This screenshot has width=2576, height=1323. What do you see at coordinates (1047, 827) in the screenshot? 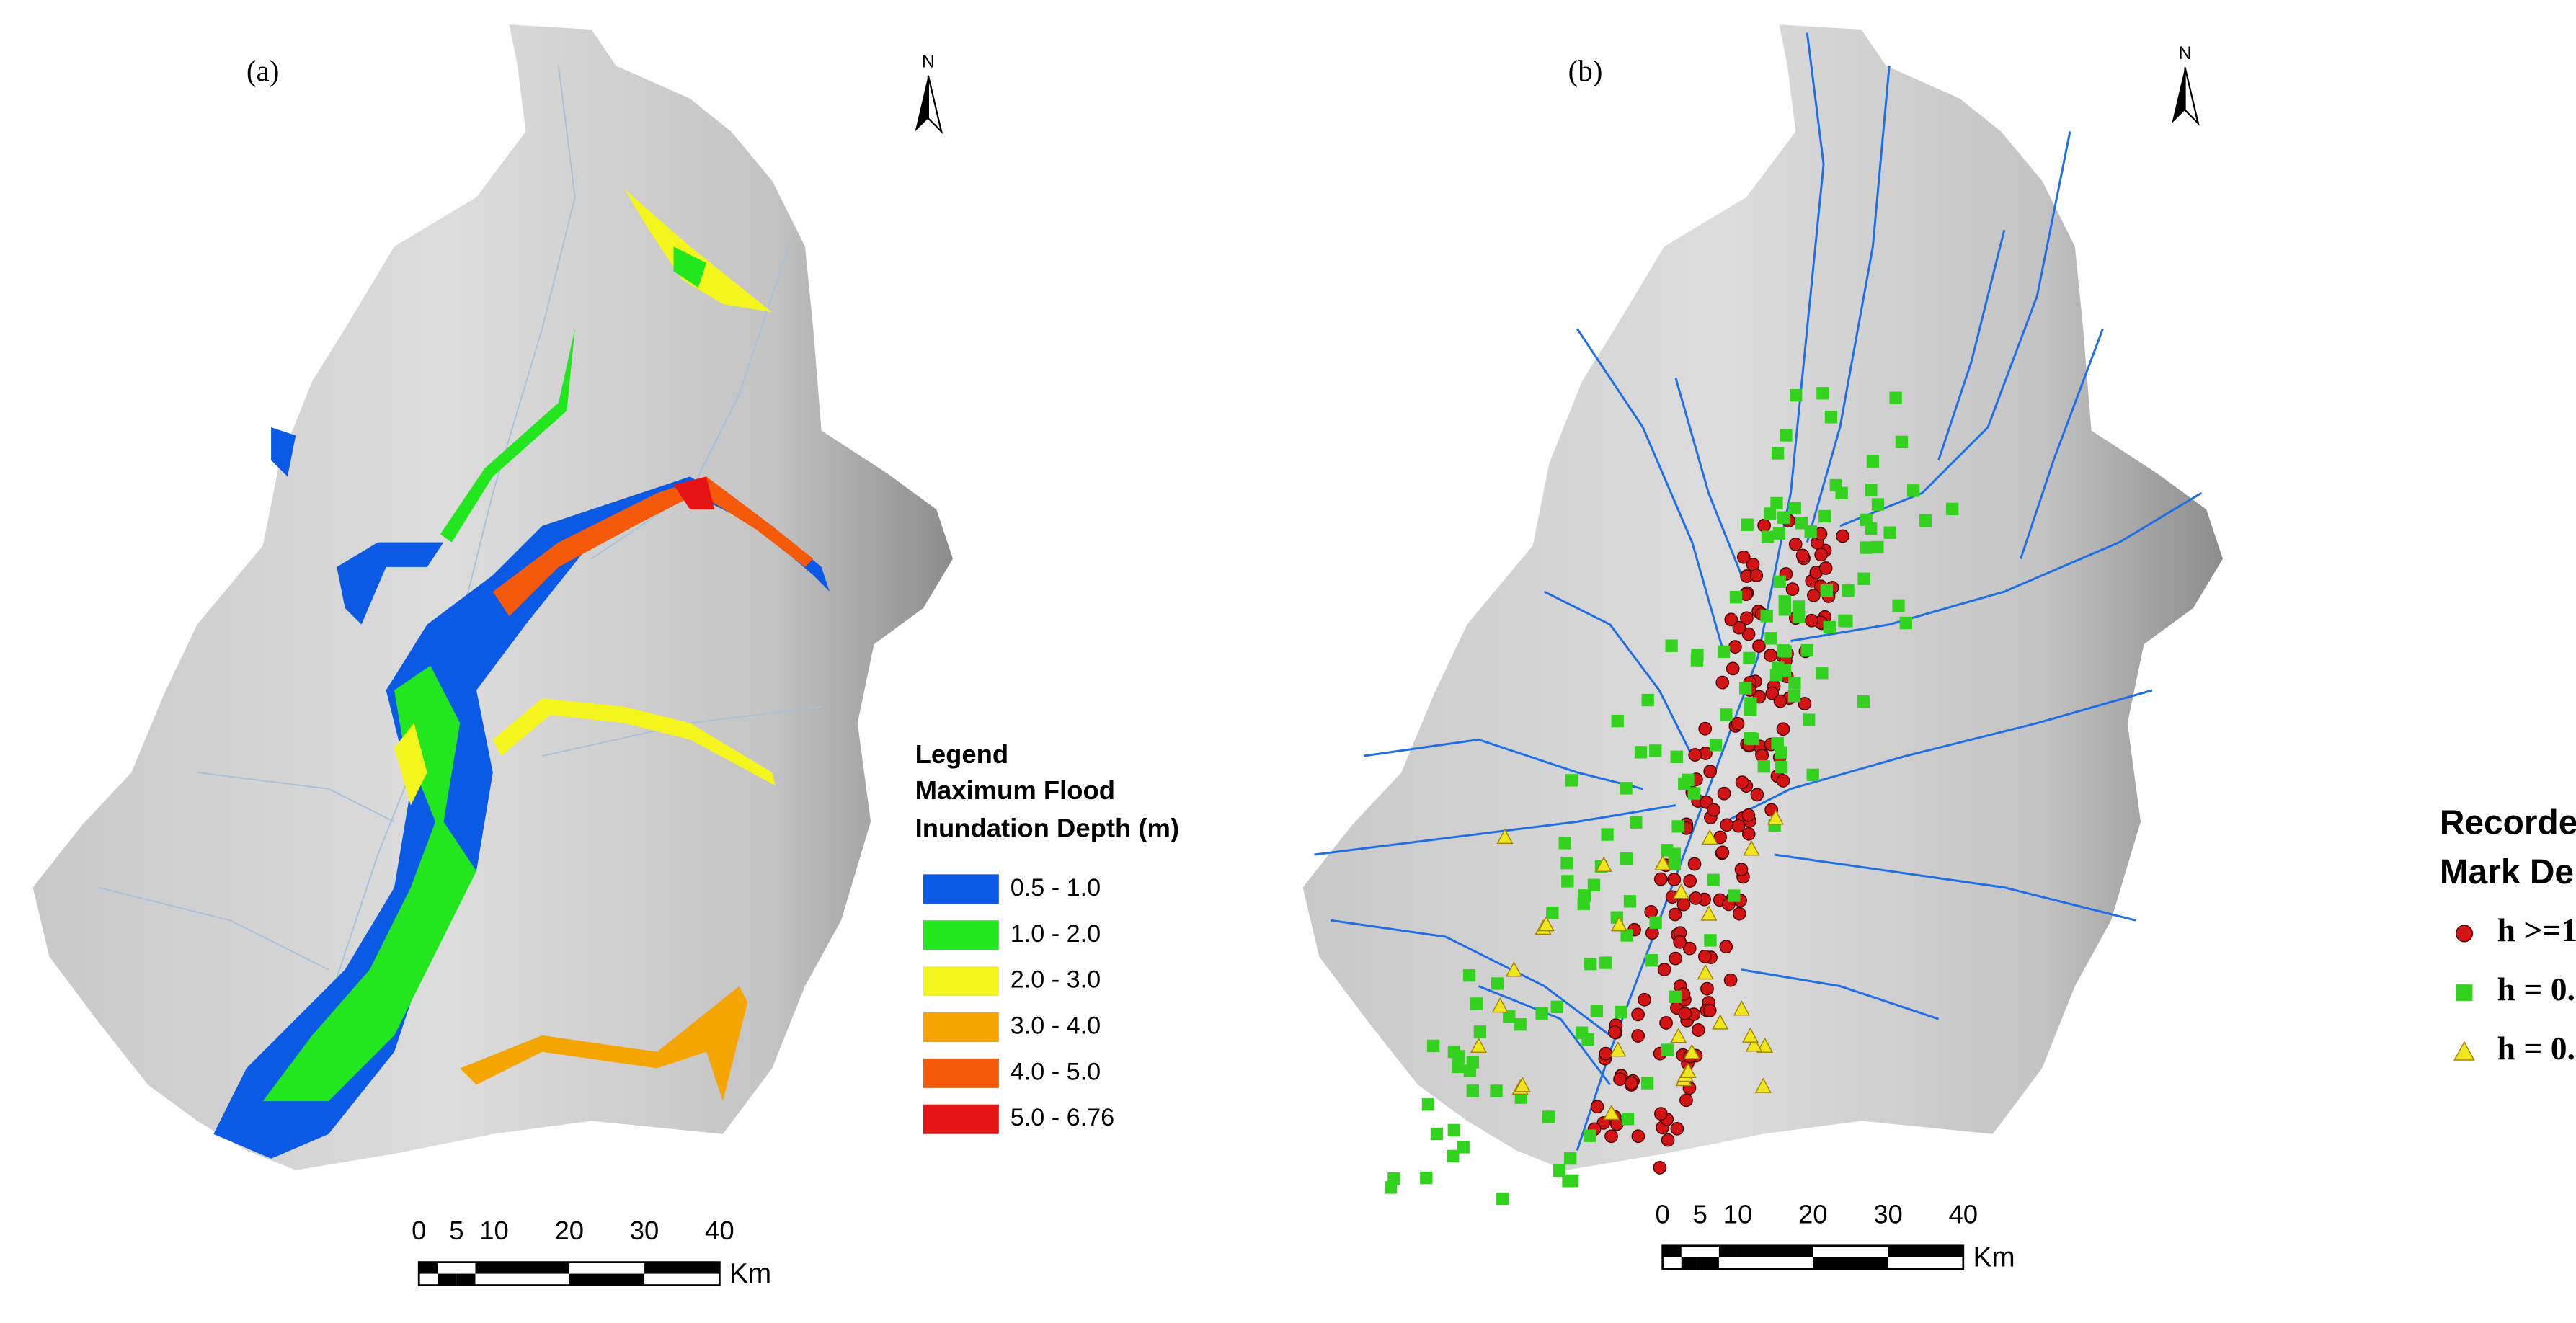
I see `legend-title: Inundation Depth (m)` at bounding box center [1047, 827].